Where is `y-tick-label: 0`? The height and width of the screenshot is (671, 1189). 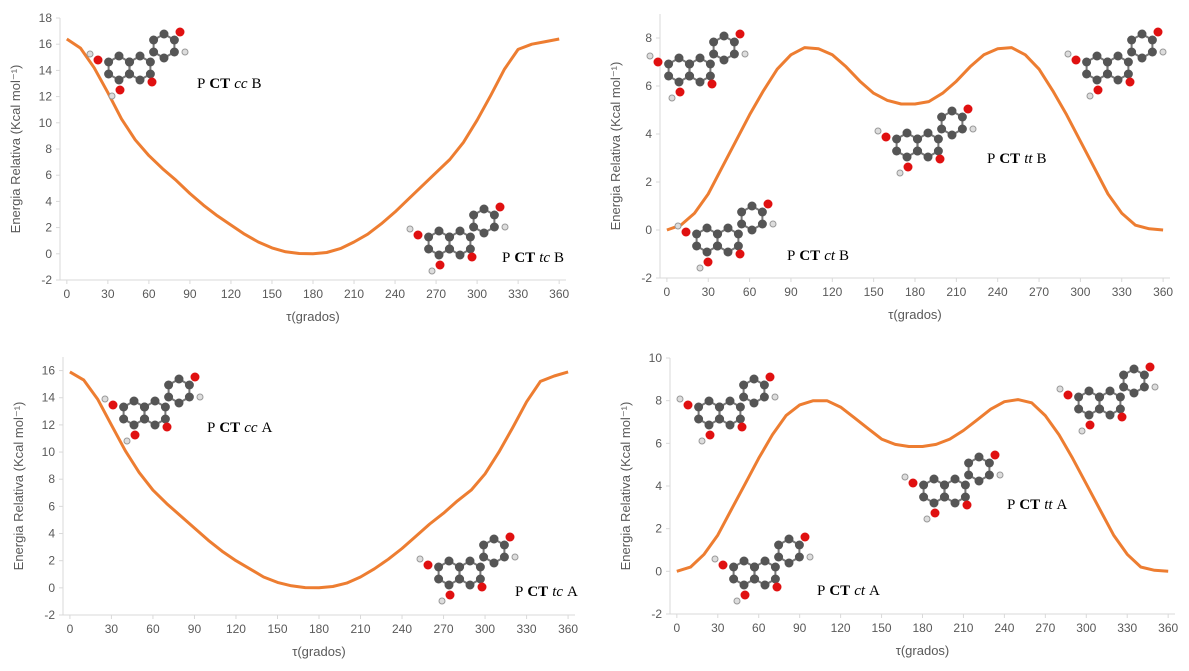
y-tick-label: 0 is located at coordinates (51, 588).